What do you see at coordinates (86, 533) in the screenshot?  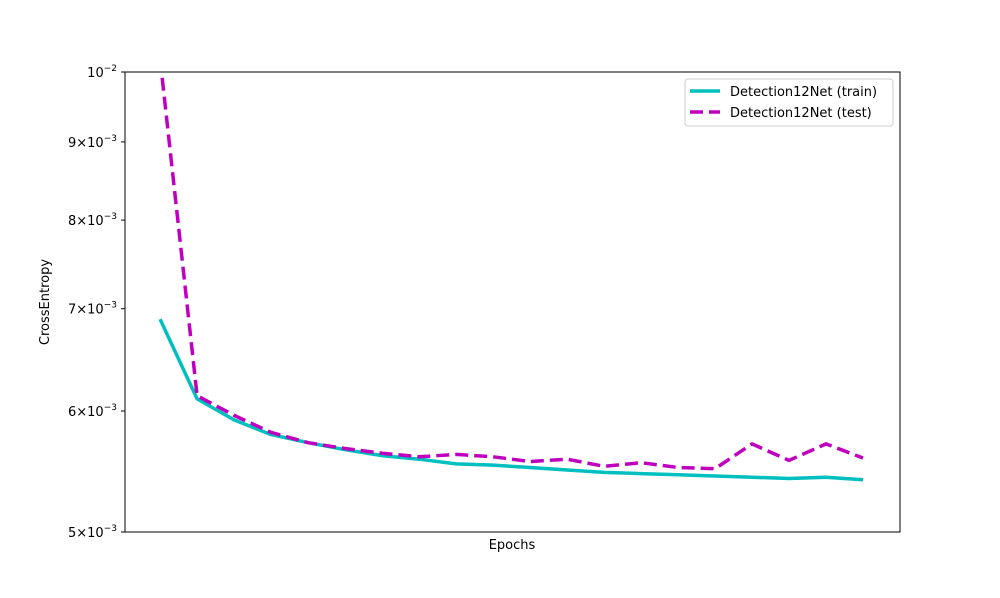 I see `y-tick-label-base: 5×10` at bounding box center [86, 533].